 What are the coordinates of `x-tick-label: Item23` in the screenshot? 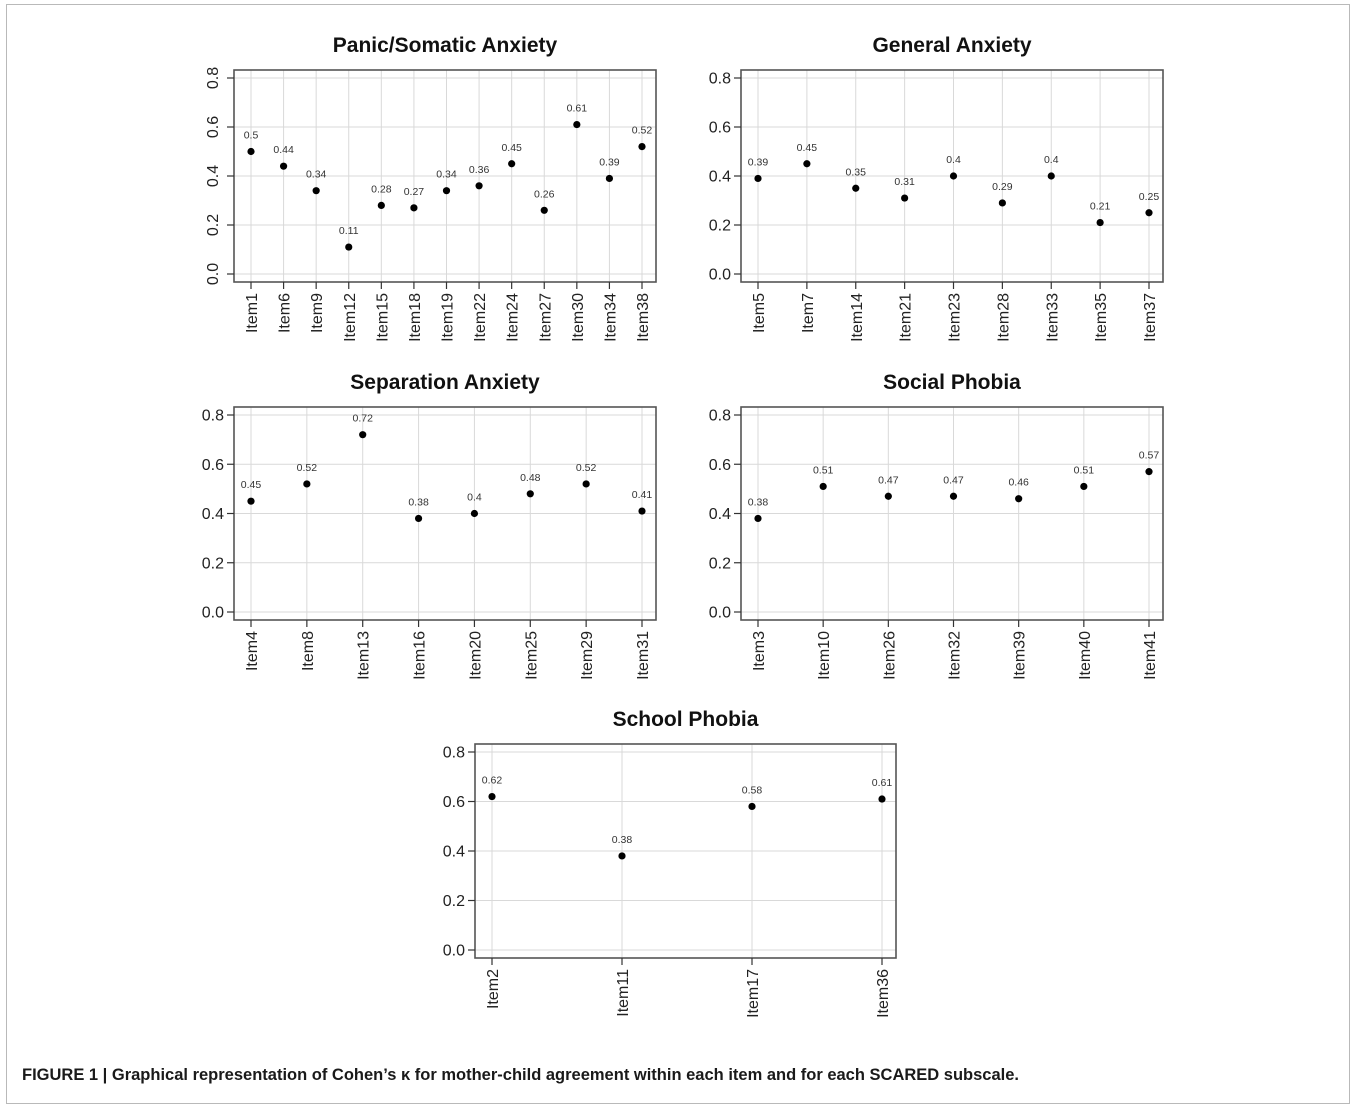 It's located at (955, 317).